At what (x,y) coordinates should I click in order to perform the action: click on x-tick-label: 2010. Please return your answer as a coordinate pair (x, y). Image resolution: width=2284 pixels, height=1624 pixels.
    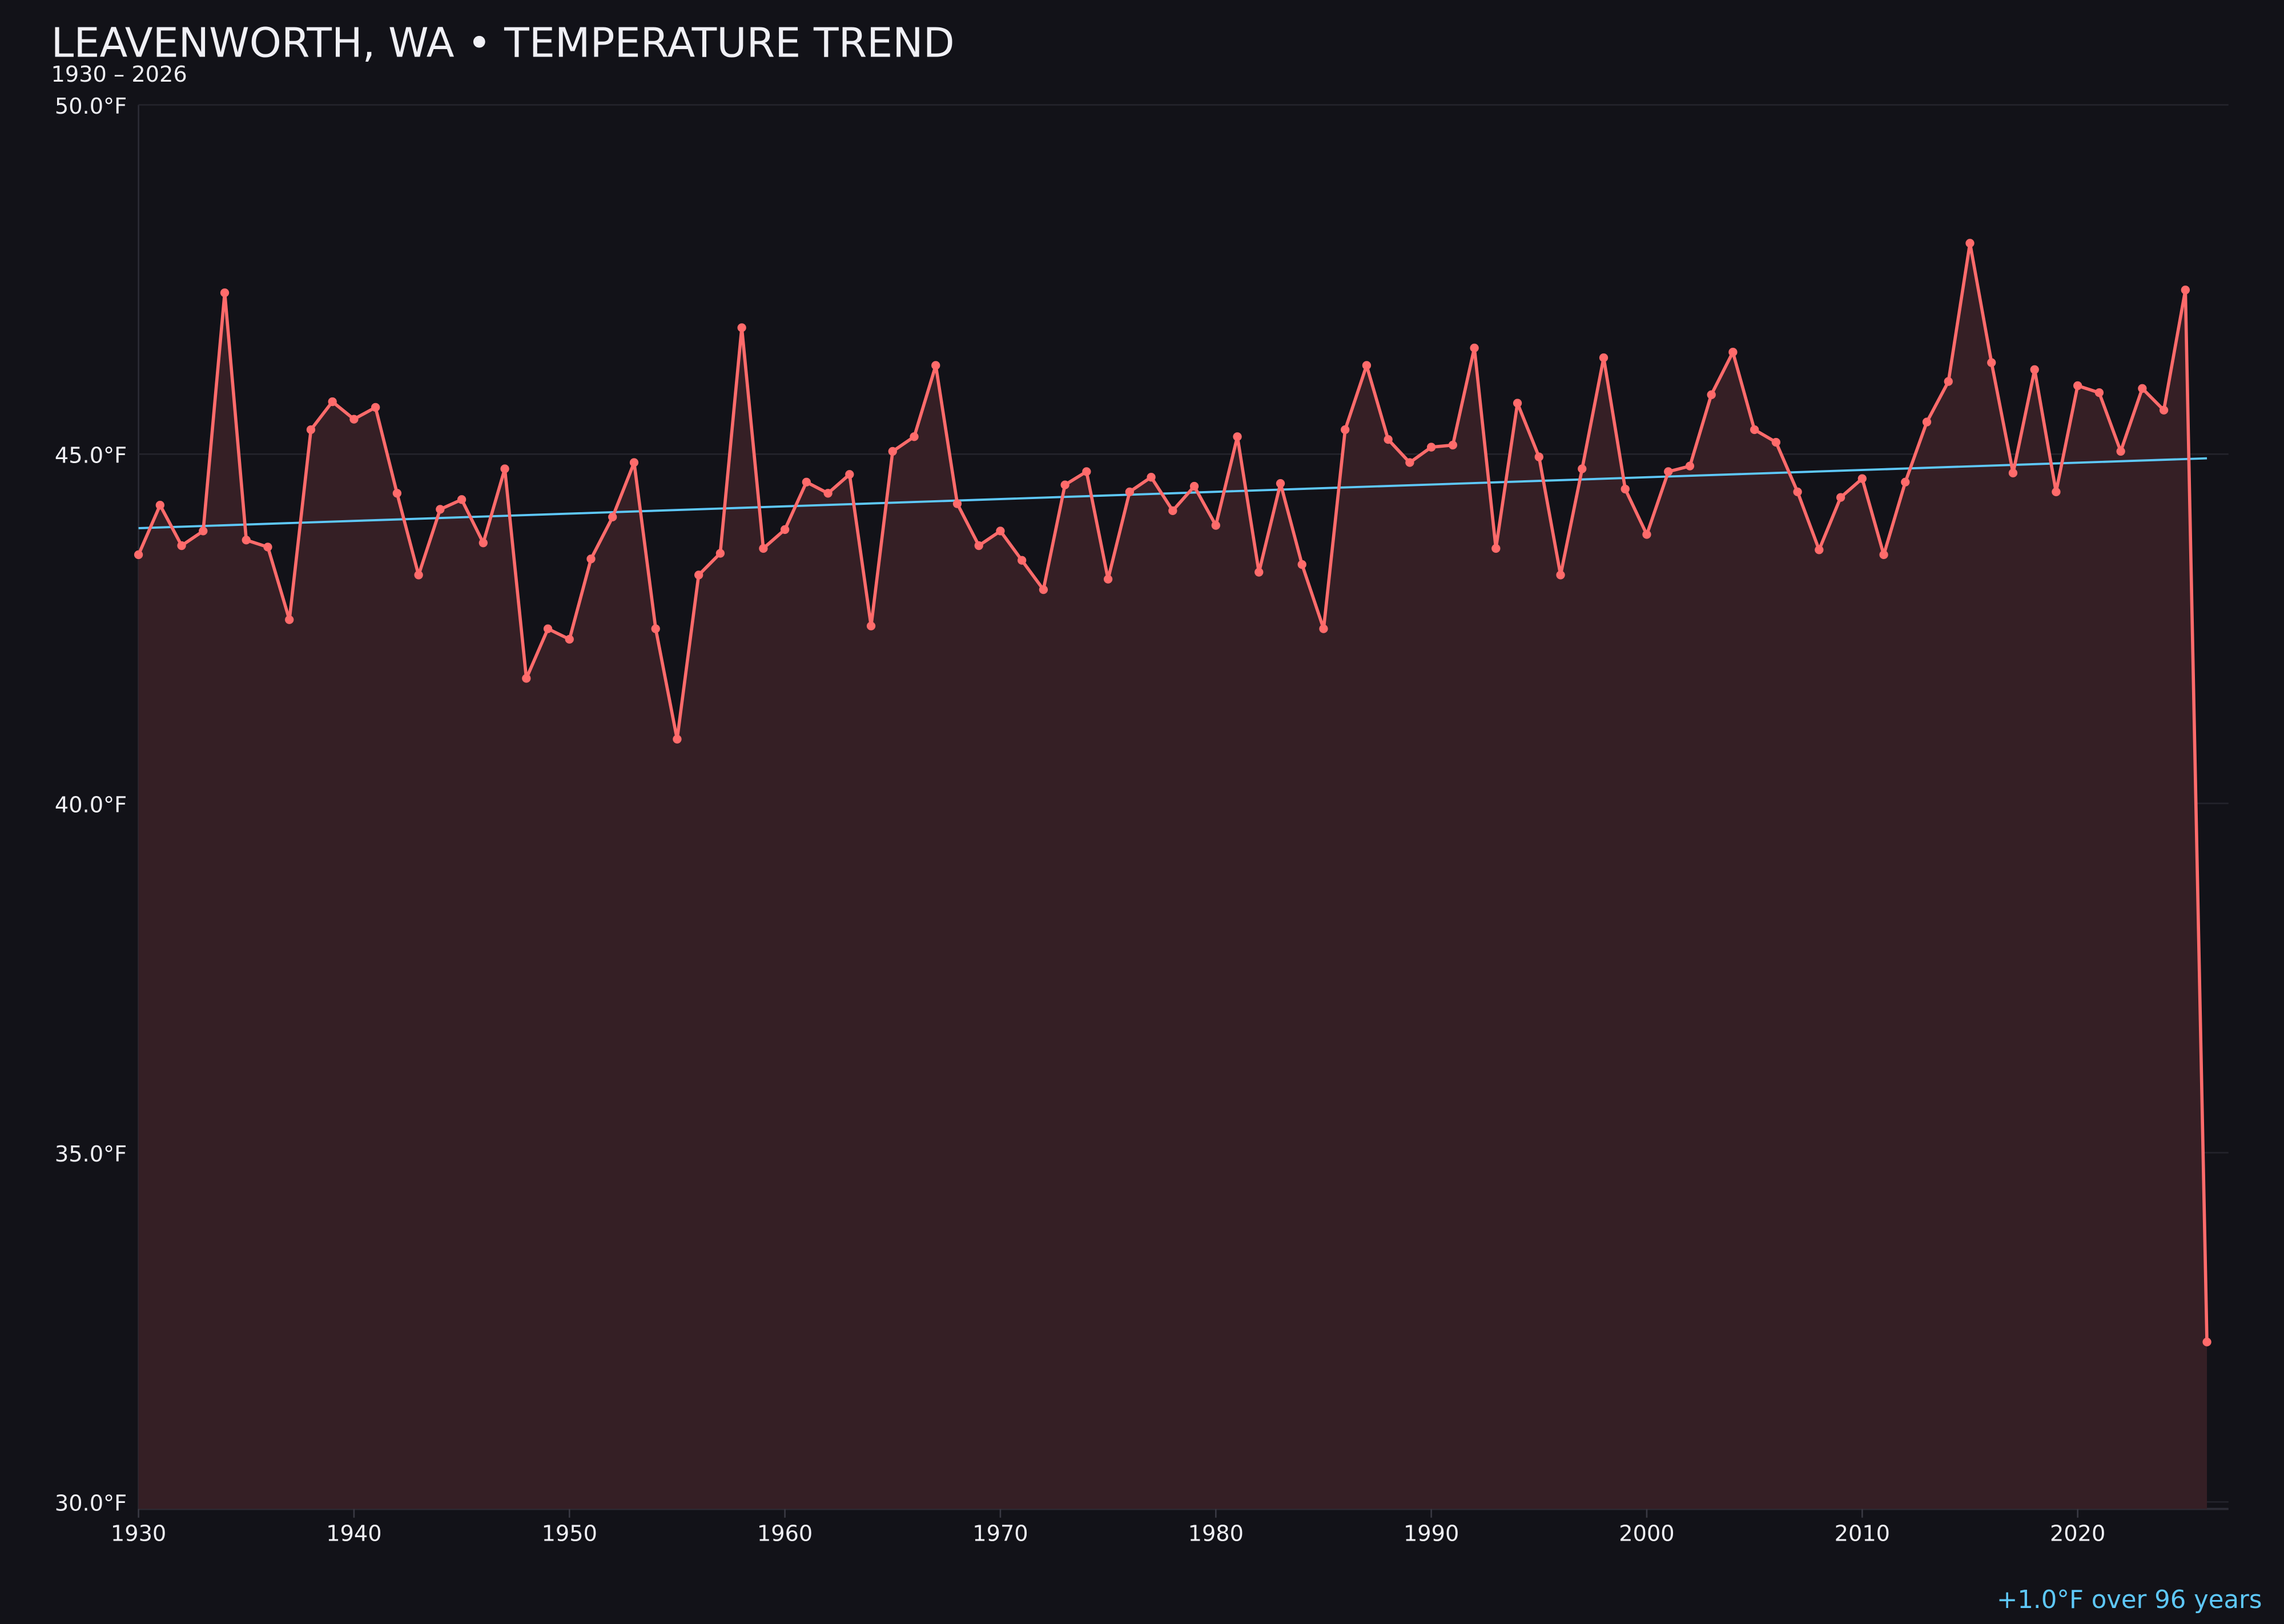
    Looking at the image, I should click on (1862, 1534).